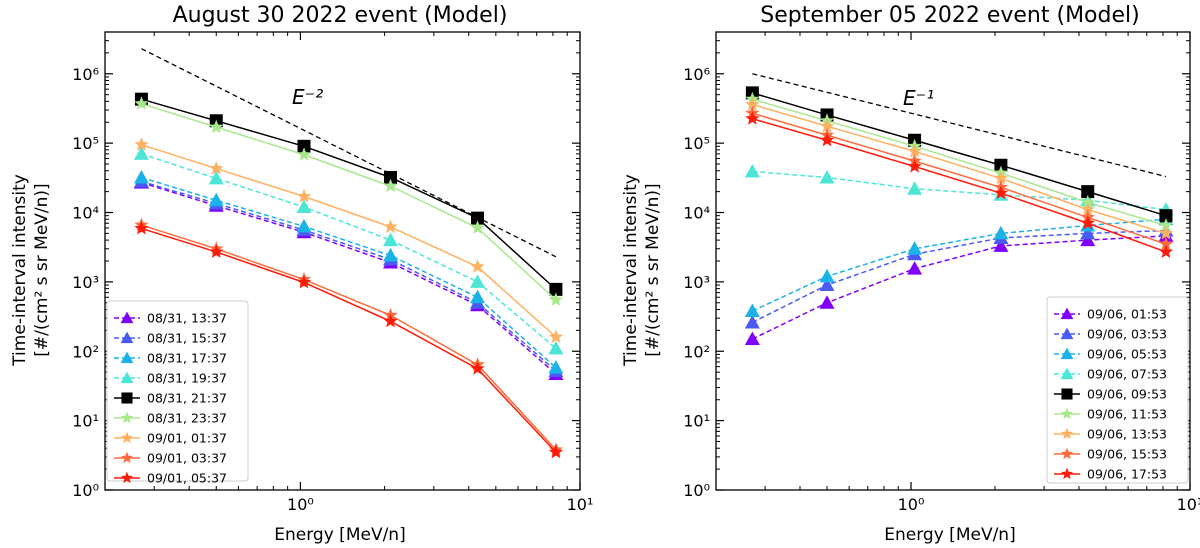 The height and width of the screenshot is (548, 1200). Describe the element at coordinates (187, 358) in the screenshot. I see `legend-entry-label: 08/31, 17:37` at that location.